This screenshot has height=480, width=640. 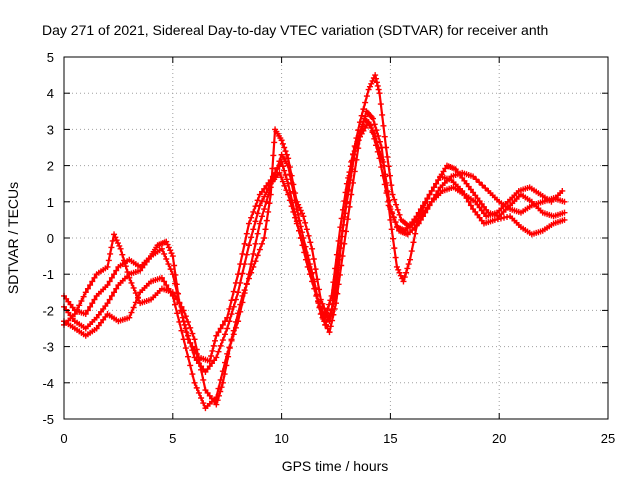 I want to click on y-tick-label: -4, so click(x=48, y=383).